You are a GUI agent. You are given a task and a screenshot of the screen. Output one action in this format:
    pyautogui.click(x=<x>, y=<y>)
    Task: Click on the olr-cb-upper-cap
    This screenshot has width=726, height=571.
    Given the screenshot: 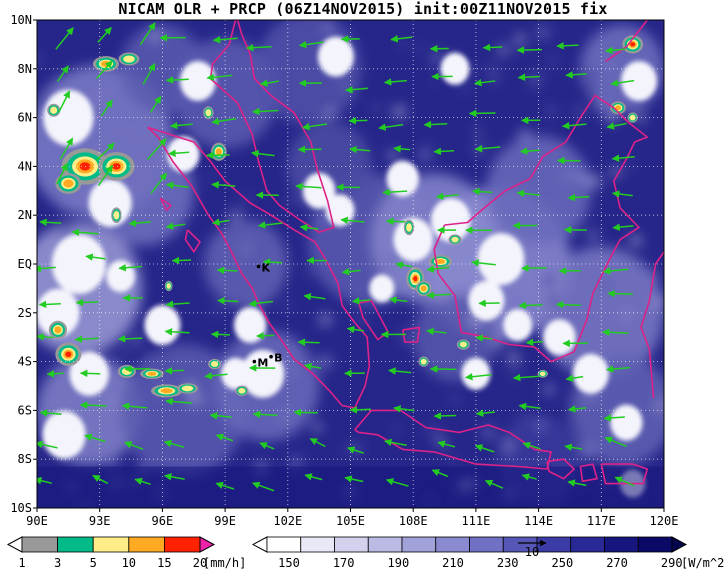 What is the action you would take?
    pyautogui.click(x=679, y=544)
    